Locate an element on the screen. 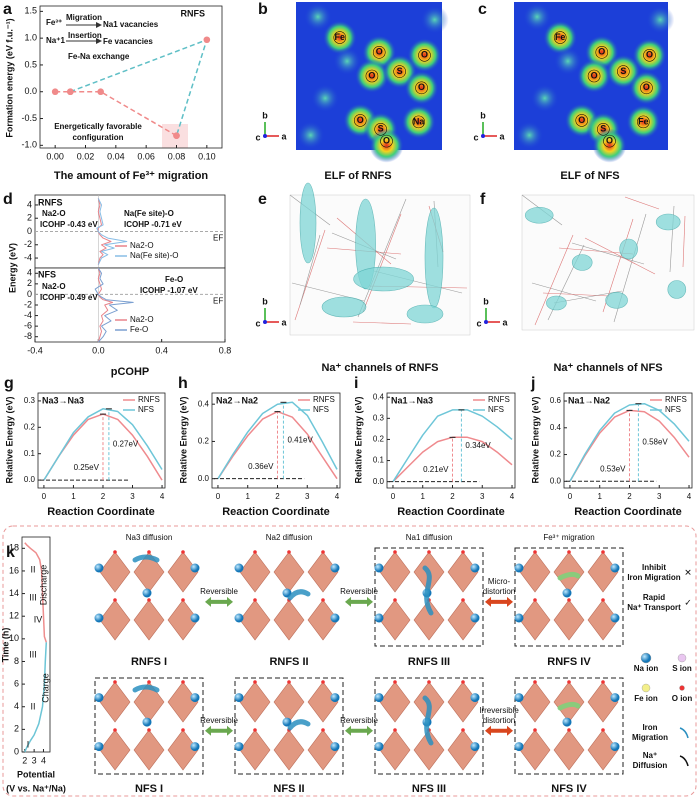 The width and height of the screenshot is (700, 799). y-tick-label: -1.0 is located at coordinates (29, 145).